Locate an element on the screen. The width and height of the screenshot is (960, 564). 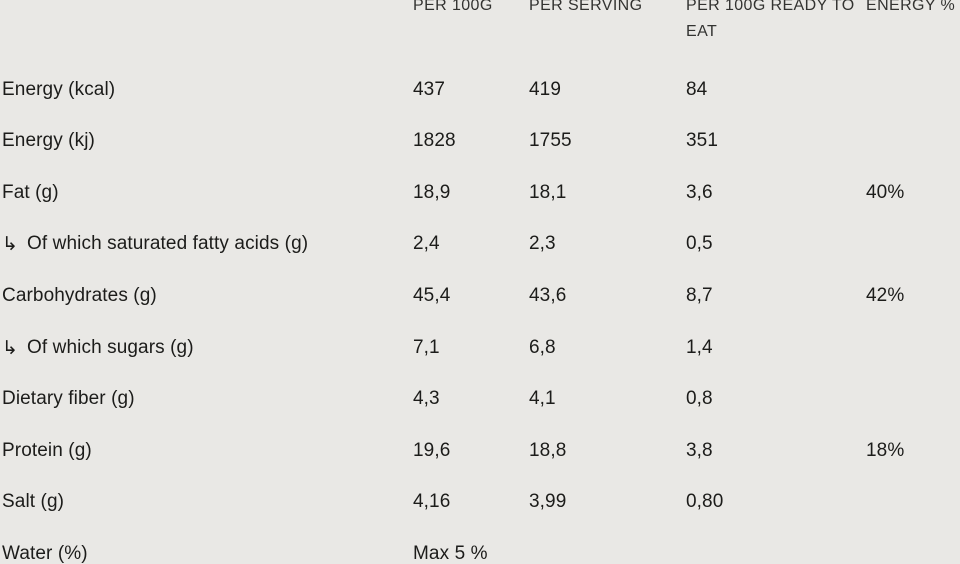
cell-per-100g-ready: 8,7 is located at coordinates (699, 295).